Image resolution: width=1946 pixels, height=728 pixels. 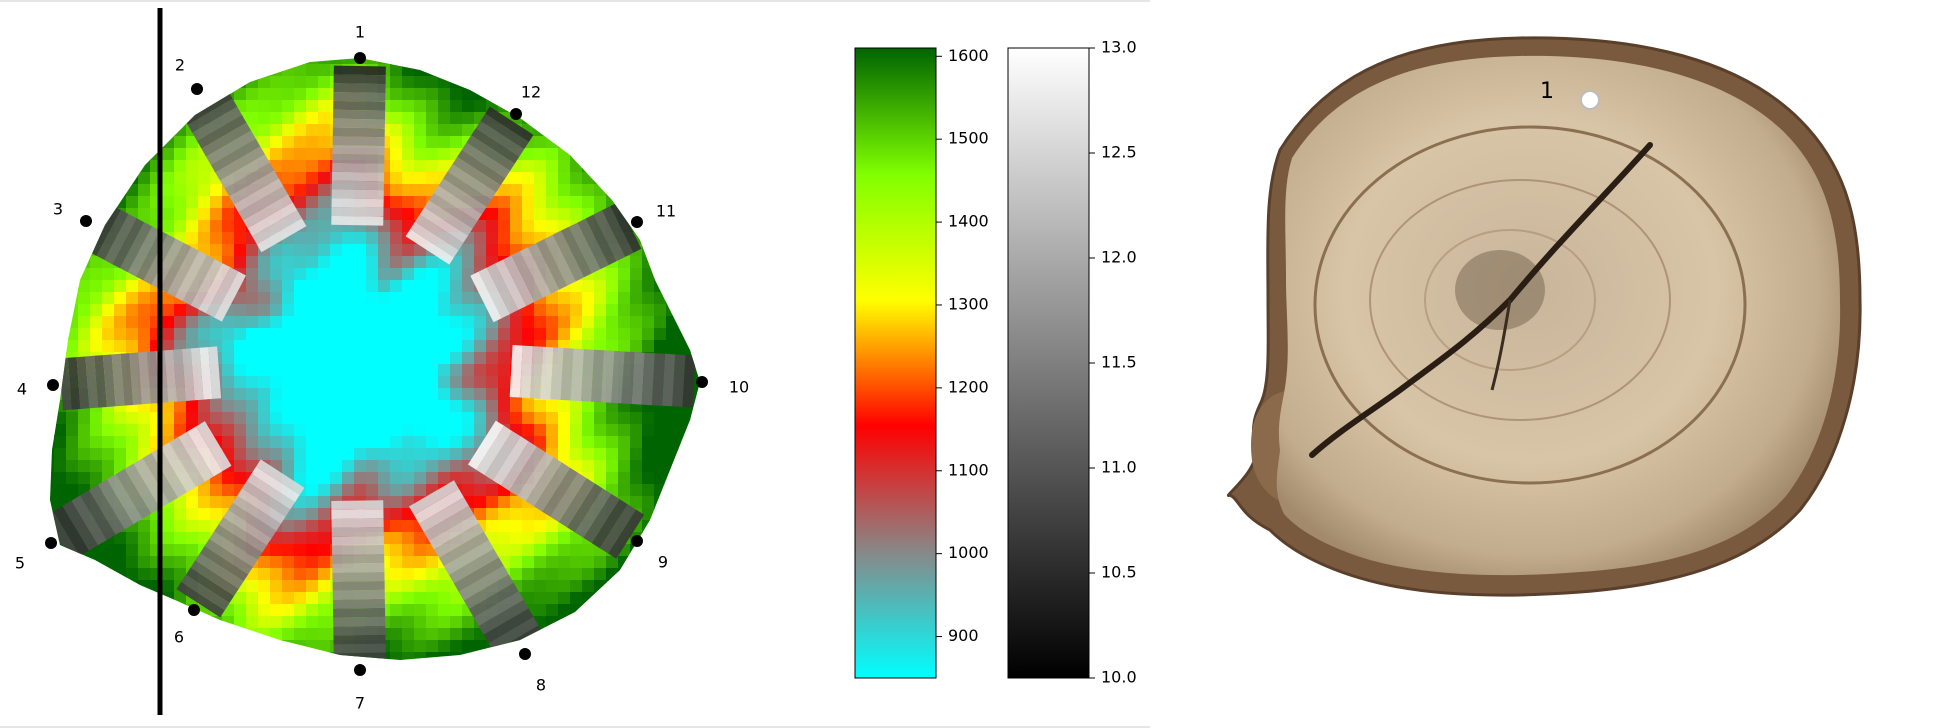 I want to click on sensor-label: 4, so click(x=22, y=389).